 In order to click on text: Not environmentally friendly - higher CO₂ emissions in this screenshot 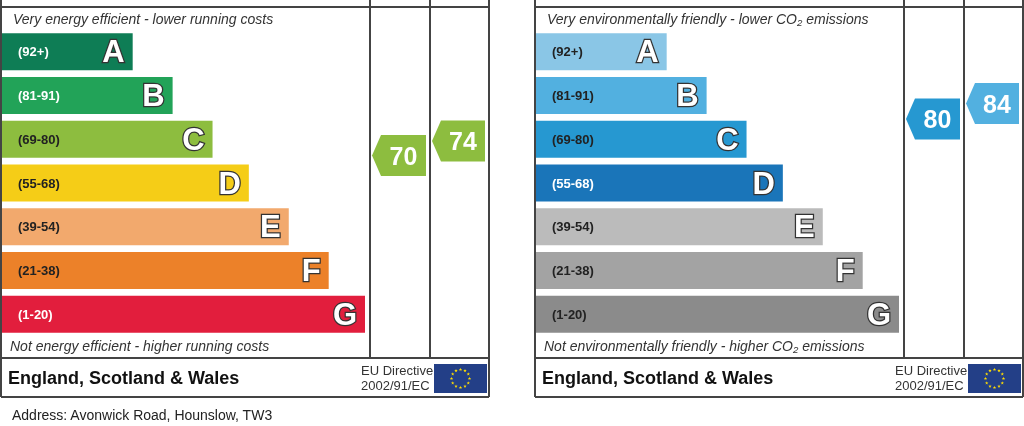, I will do `click(704, 346)`.